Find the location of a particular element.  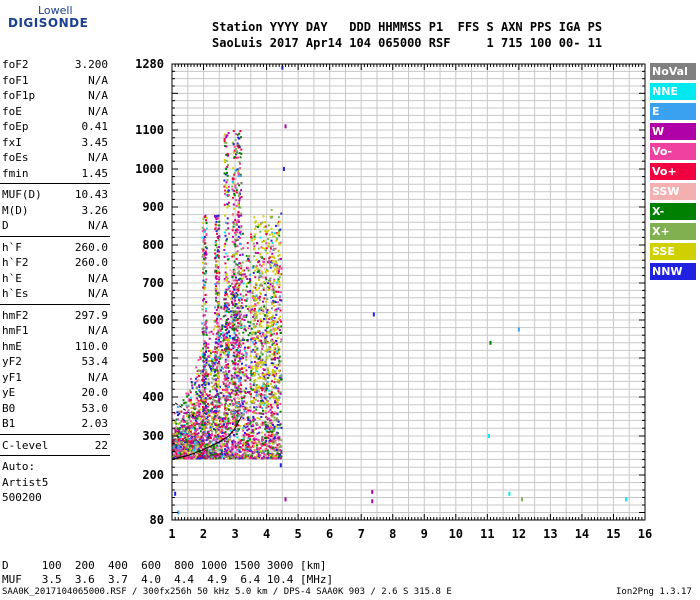

isolated-echo is located at coordinates (490, 342).